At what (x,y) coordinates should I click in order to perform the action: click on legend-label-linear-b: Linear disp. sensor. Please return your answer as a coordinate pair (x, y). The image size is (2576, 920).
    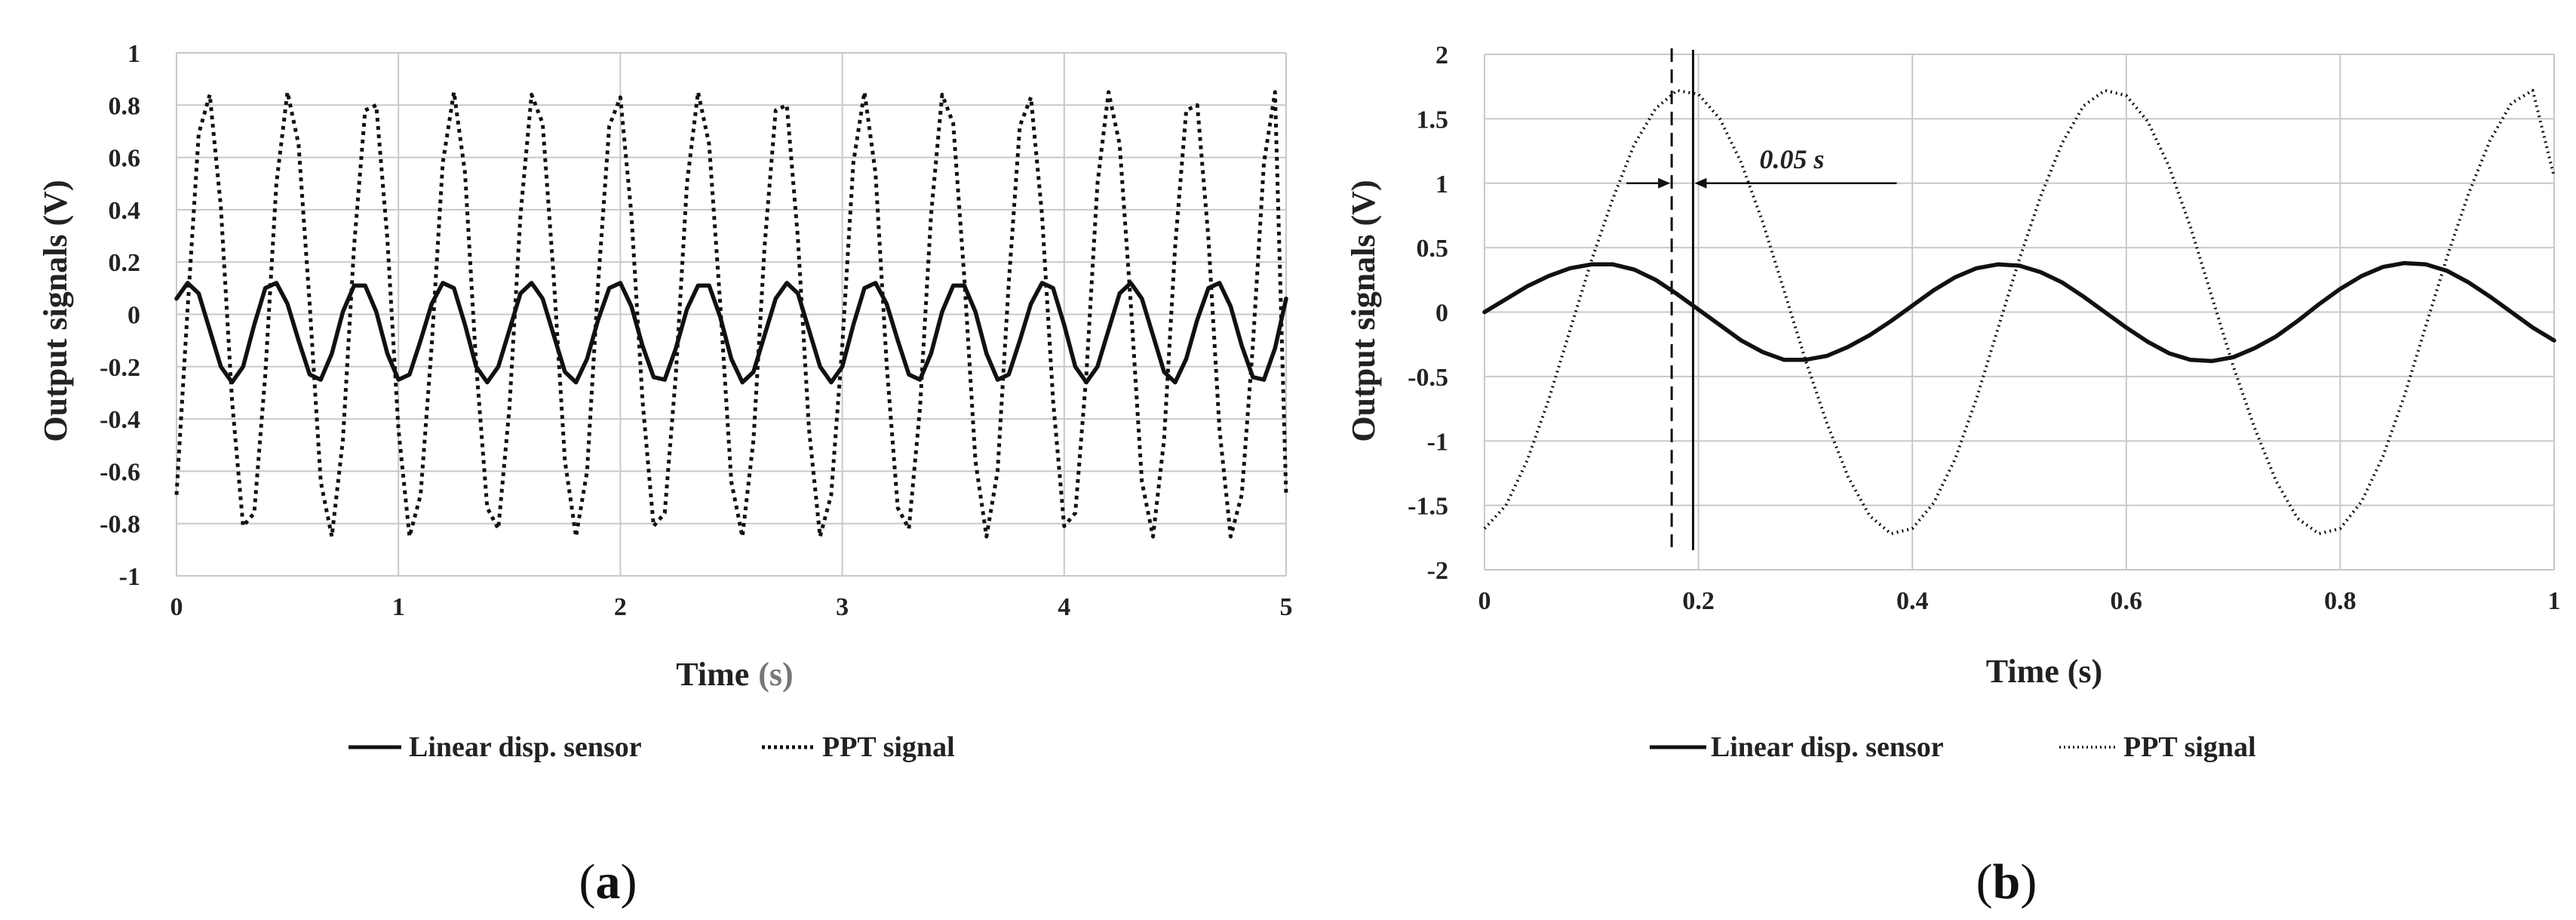
    Looking at the image, I should click on (1827, 747).